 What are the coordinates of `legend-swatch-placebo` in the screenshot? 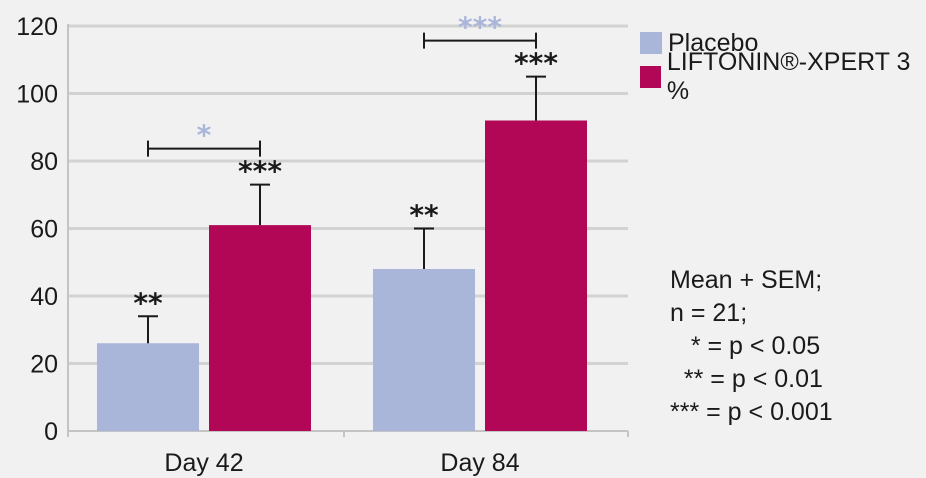 It's located at (651, 43).